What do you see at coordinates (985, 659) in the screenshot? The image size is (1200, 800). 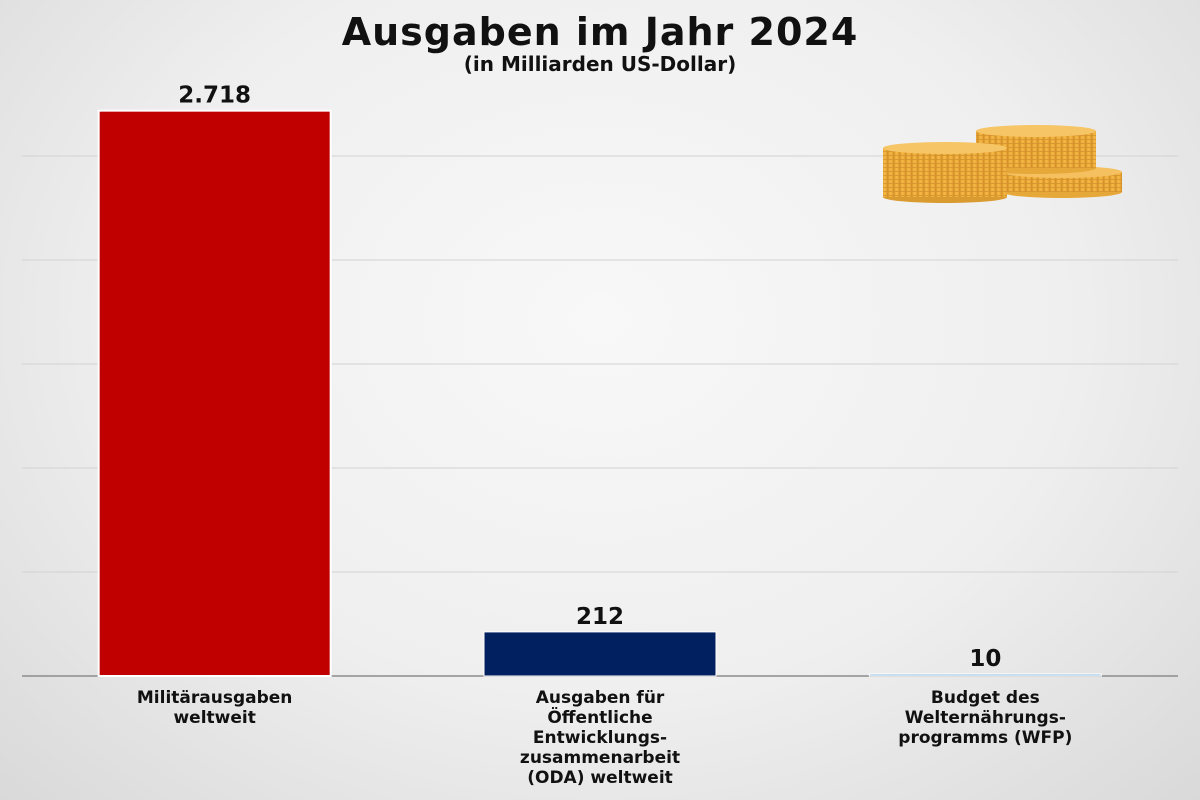 I see `data-label-3: 10` at bounding box center [985, 659].